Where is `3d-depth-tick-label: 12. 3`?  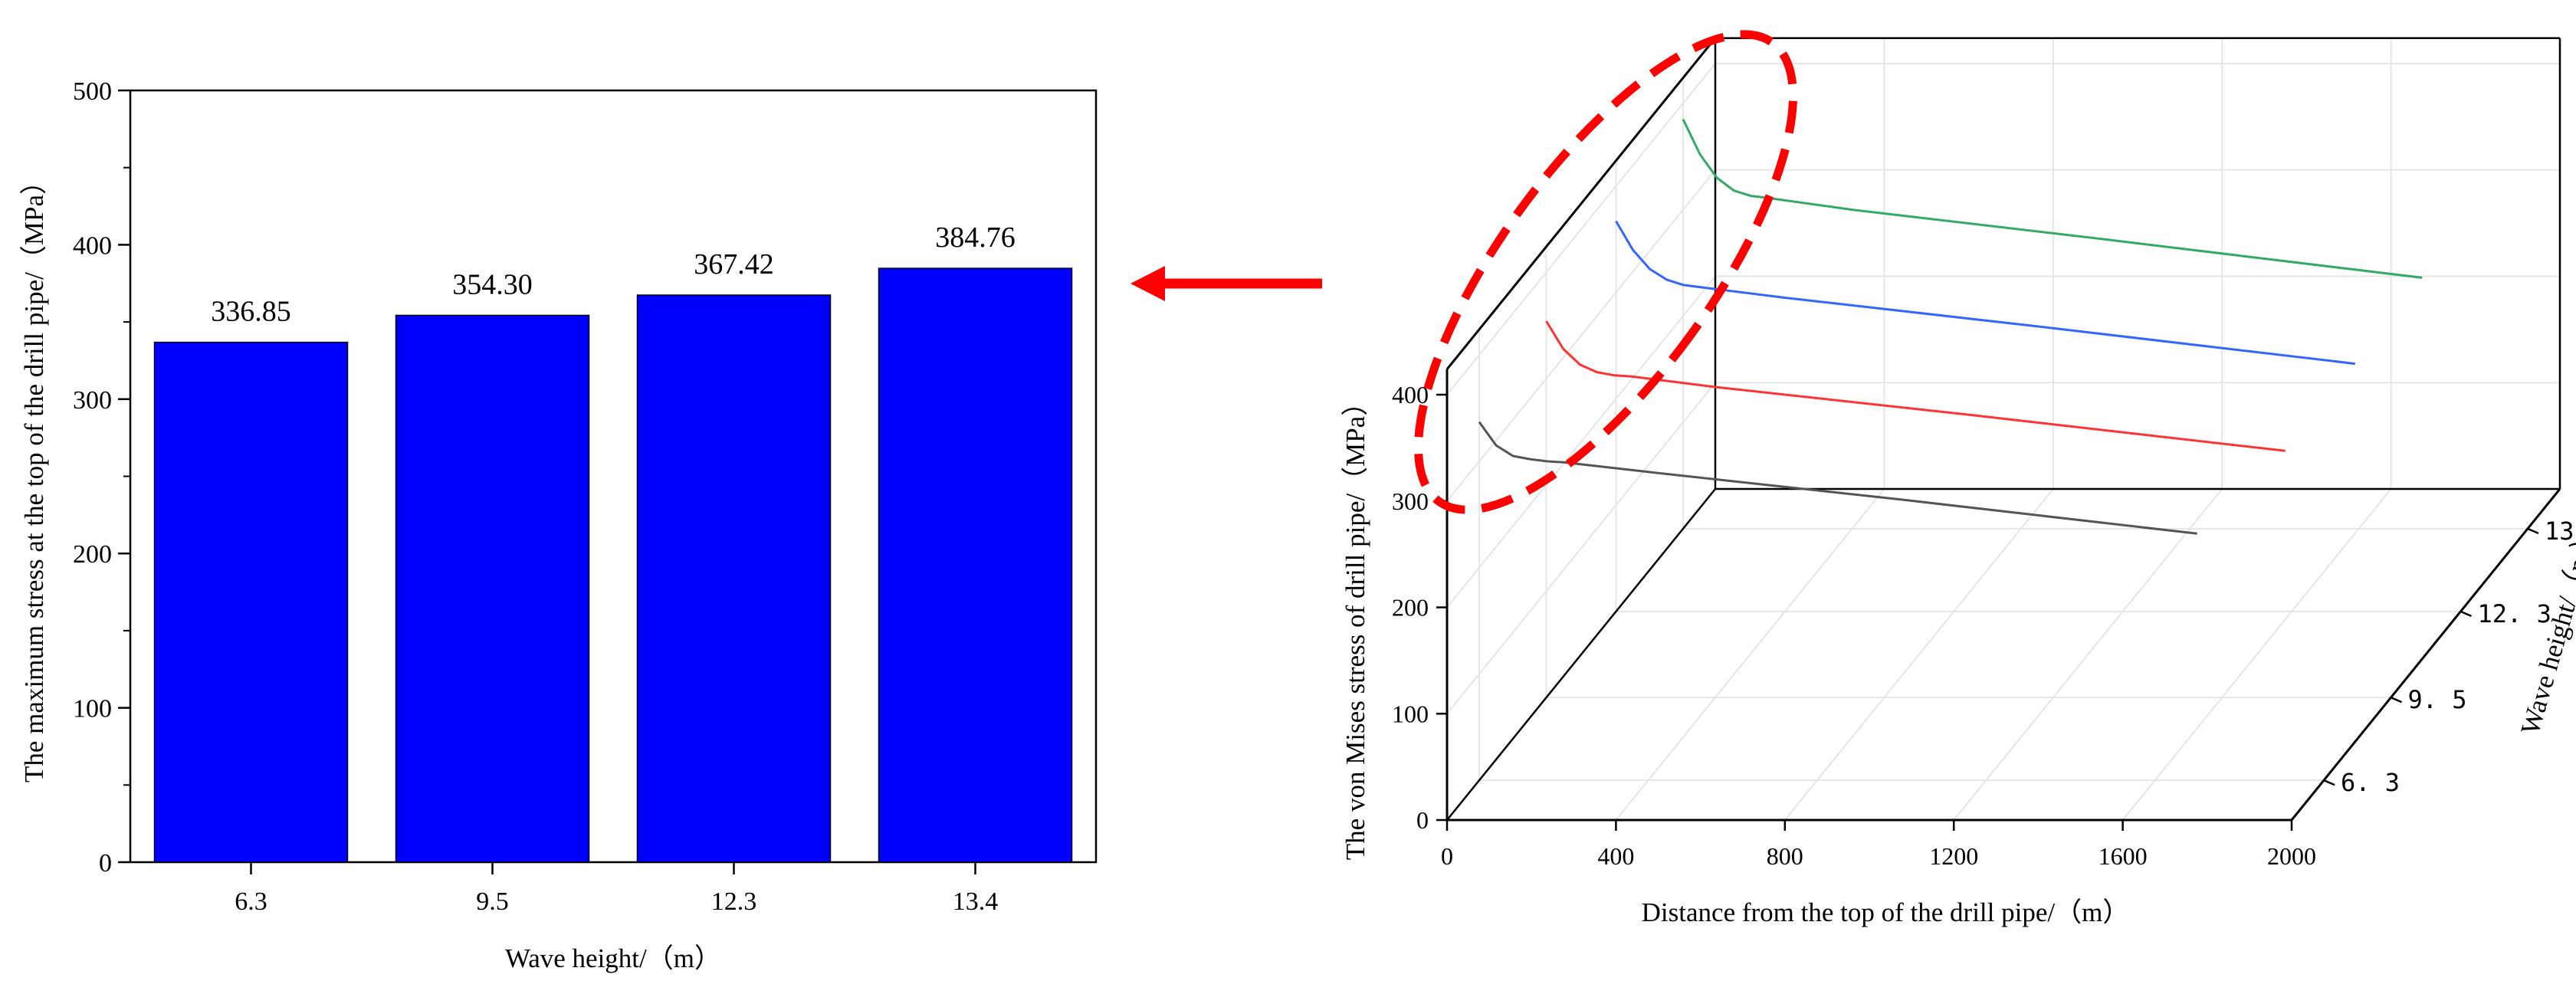
3d-depth-tick-label: 12. 3 is located at coordinates (2514, 613).